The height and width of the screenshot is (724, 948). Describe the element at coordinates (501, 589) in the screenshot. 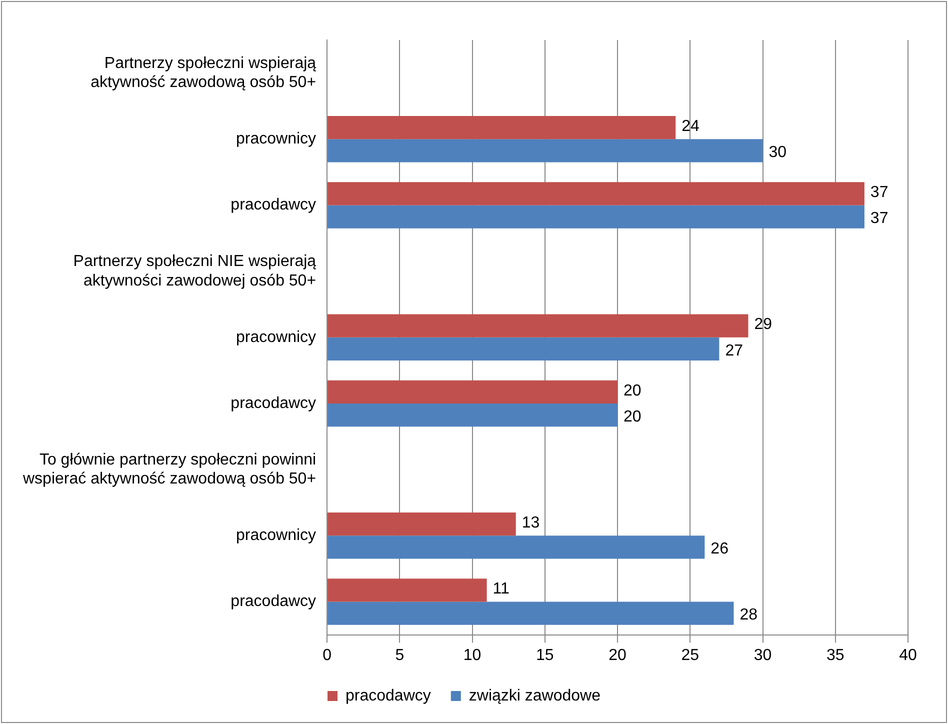

I see `data-label: 11` at that location.